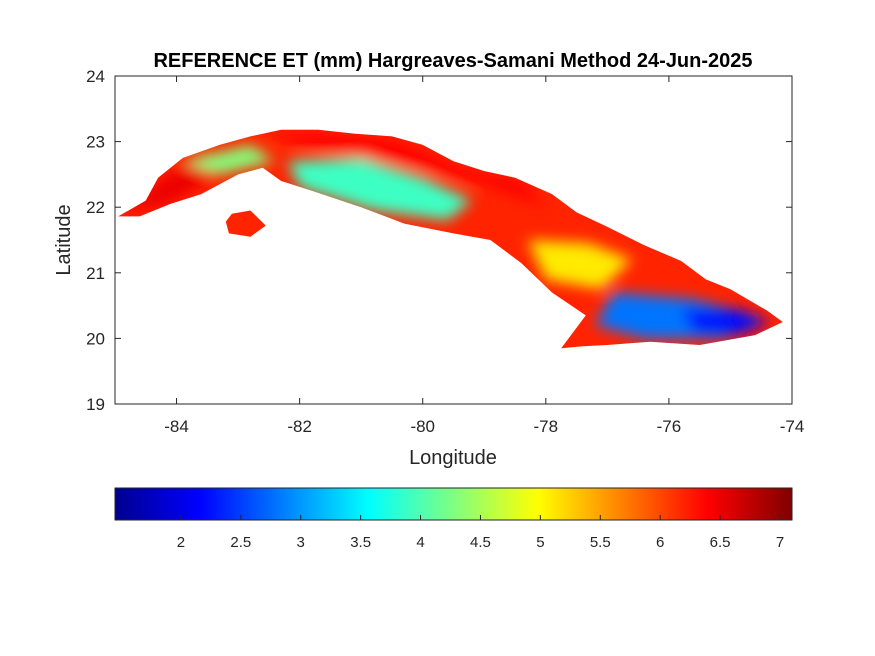 Image resolution: width=875 pixels, height=656 pixels. I want to click on colorbar-tick-label: 4, so click(420, 542).